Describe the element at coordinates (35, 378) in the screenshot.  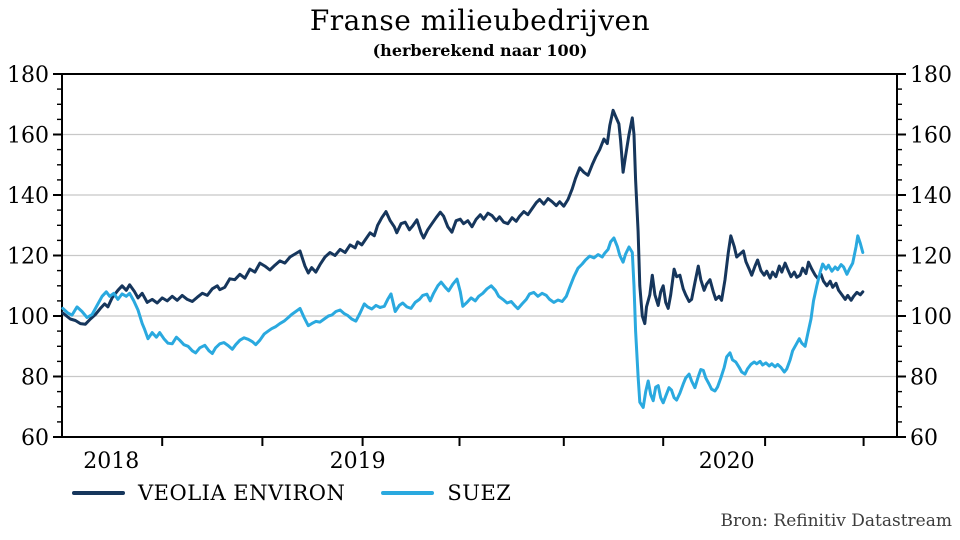
I see `y-axis-label-left: 80` at that location.